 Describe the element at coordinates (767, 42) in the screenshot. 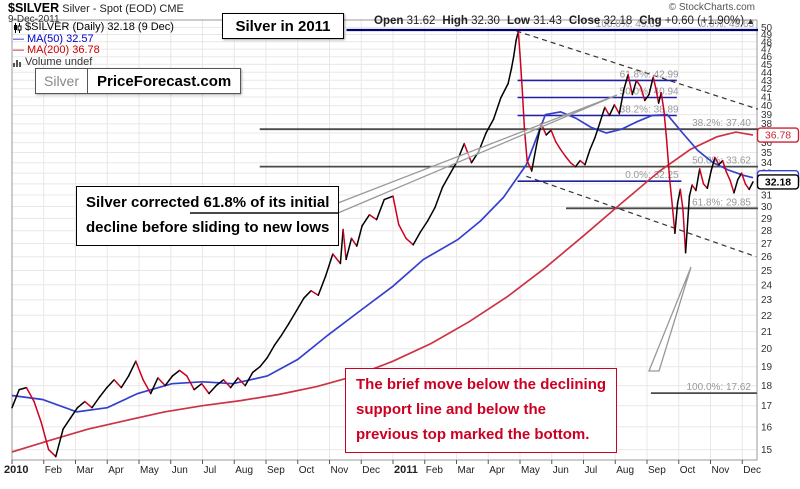

I see `svg-text: 48` at that location.